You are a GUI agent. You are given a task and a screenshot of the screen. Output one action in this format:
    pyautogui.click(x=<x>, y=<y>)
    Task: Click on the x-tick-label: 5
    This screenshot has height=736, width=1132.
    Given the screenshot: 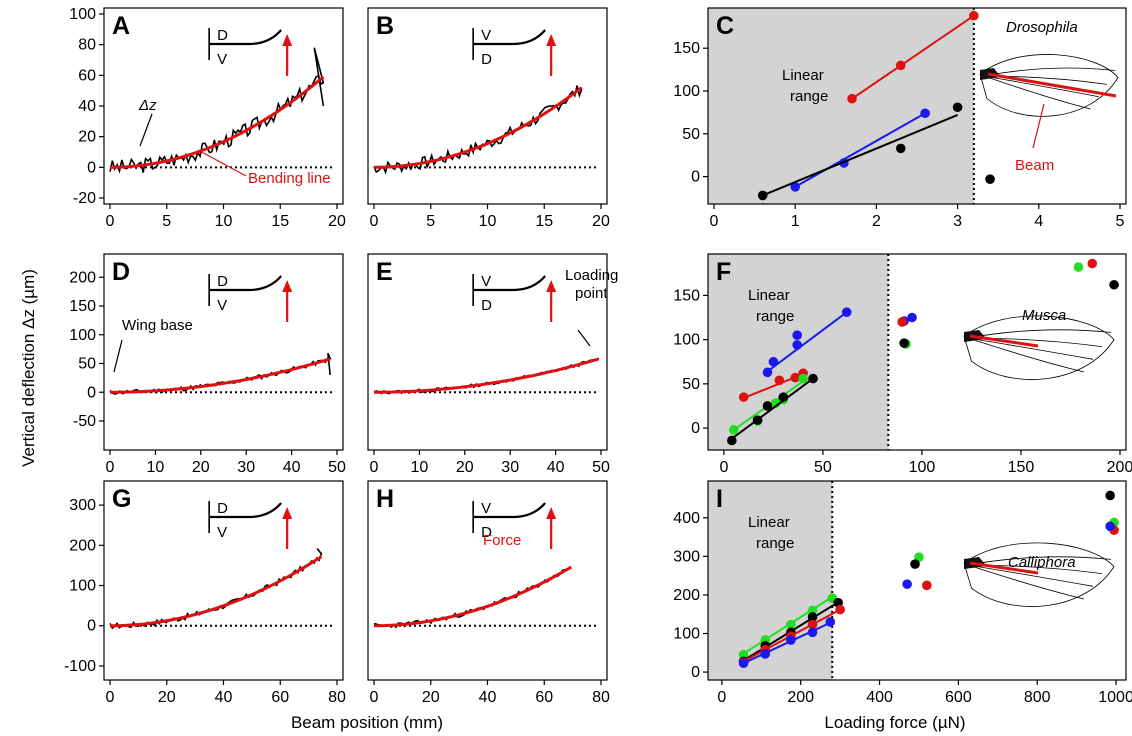 What is the action you would take?
    pyautogui.click(x=430, y=221)
    